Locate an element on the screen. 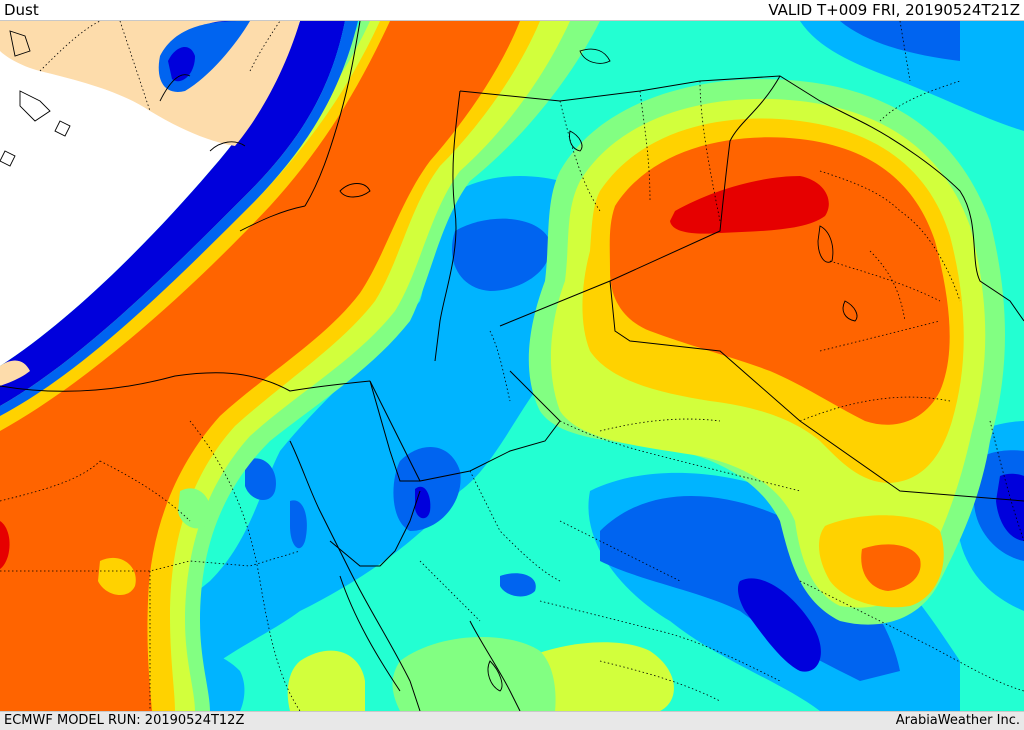  credit-label: ArabiaWeather Inc. is located at coordinates (958, 720).